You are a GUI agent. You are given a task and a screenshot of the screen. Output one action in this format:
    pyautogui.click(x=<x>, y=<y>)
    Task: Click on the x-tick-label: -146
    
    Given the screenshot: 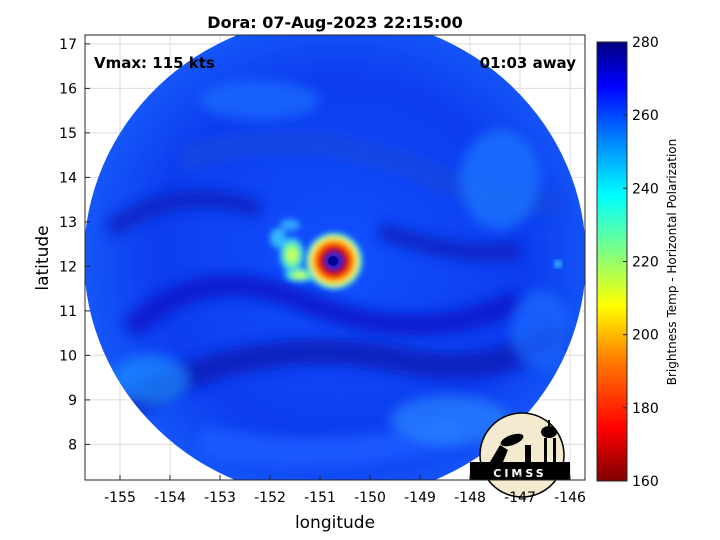 What is the action you would take?
    pyautogui.click(x=570, y=498)
    